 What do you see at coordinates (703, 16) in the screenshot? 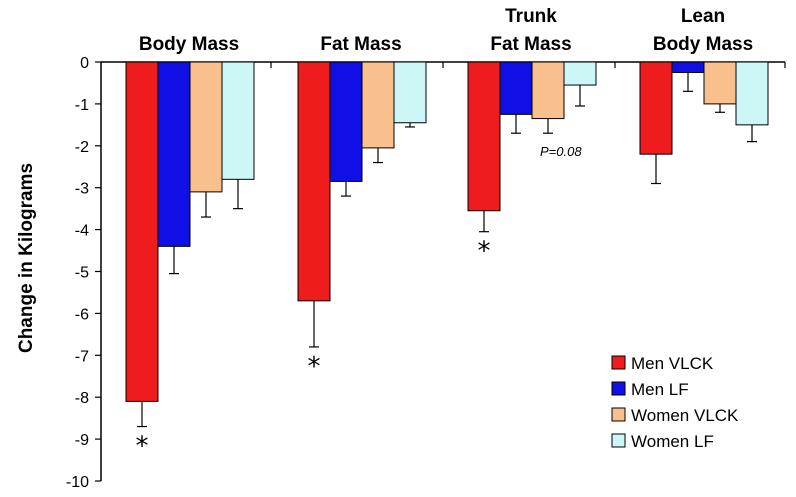
I see `category-label: Lean` at bounding box center [703, 16].